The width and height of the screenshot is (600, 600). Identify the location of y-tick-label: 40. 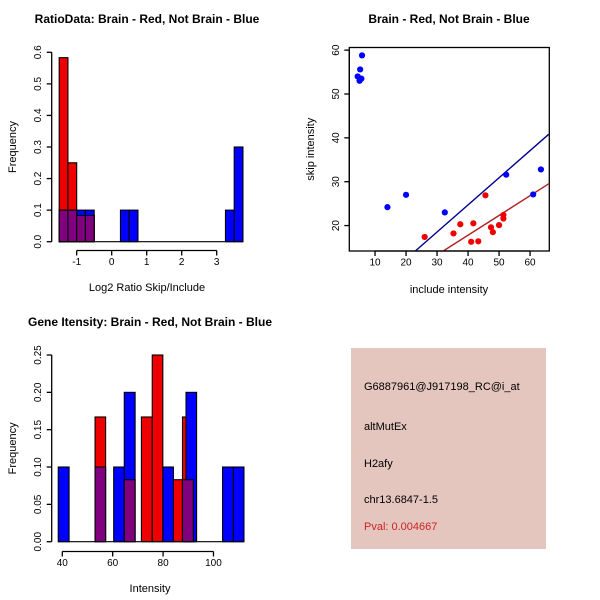
(336, 138).